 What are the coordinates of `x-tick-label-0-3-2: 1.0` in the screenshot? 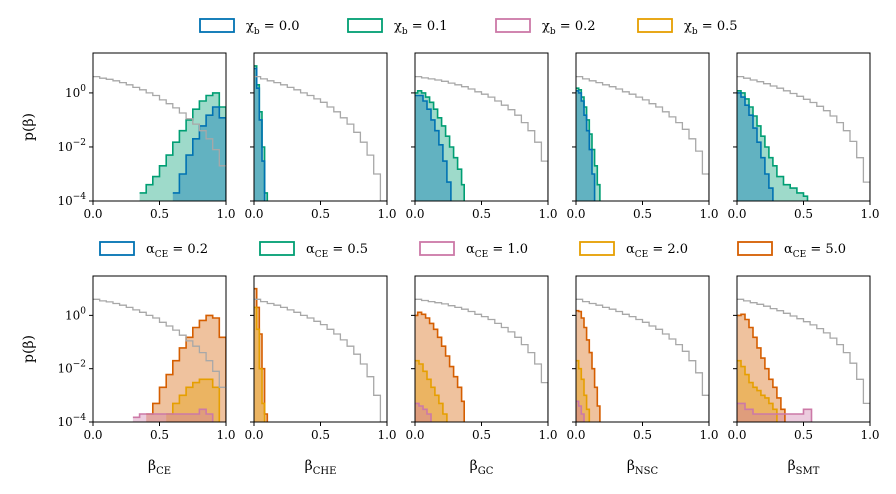 It's located at (708, 214).